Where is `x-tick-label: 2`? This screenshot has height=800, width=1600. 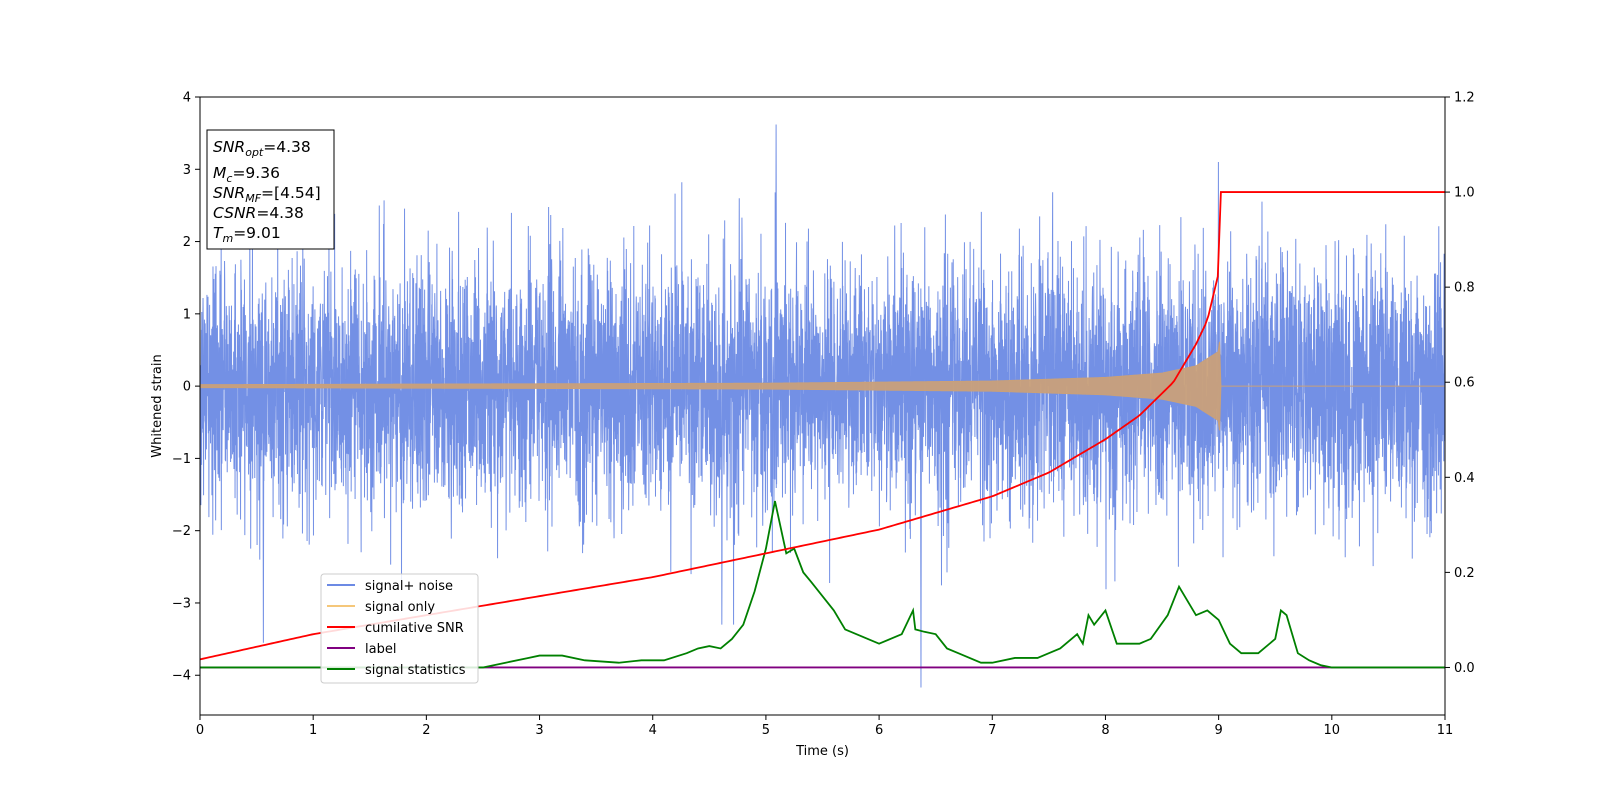
x-tick-label: 2 is located at coordinates (426, 730).